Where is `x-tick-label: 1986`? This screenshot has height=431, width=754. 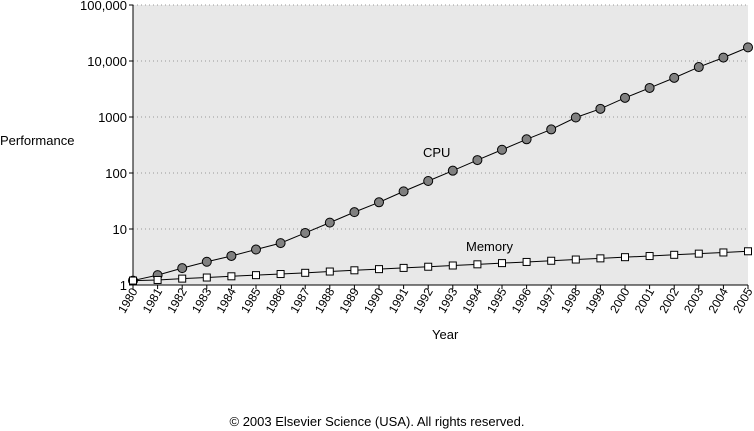
x-tick-label: 1986 is located at coordinates (276, 300).